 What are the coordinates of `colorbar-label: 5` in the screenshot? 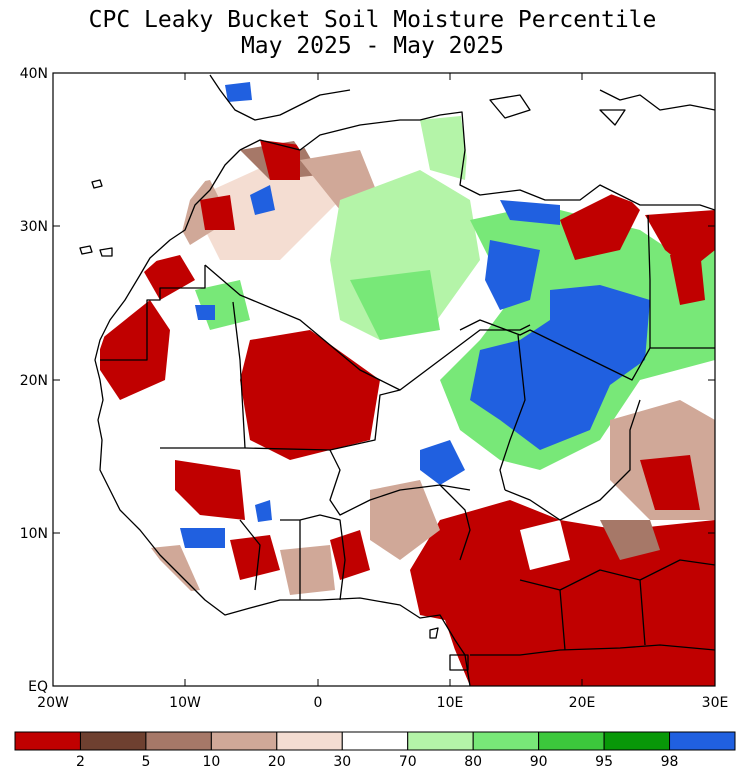 It's located at (145, 762).